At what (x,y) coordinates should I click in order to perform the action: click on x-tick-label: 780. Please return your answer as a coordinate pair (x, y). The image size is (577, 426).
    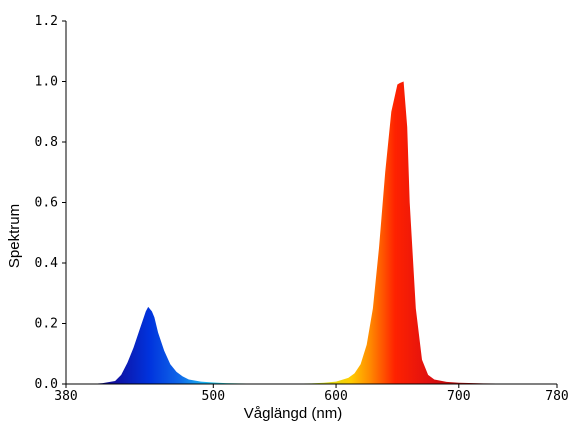
    Looking at the image, I should click on (556, 396).